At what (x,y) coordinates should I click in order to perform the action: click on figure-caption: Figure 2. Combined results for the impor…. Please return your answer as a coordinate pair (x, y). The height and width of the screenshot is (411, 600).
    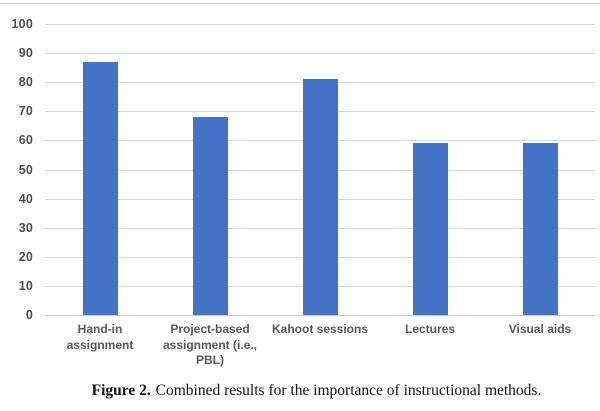
    Looking at the image, I should click on (316, 390).